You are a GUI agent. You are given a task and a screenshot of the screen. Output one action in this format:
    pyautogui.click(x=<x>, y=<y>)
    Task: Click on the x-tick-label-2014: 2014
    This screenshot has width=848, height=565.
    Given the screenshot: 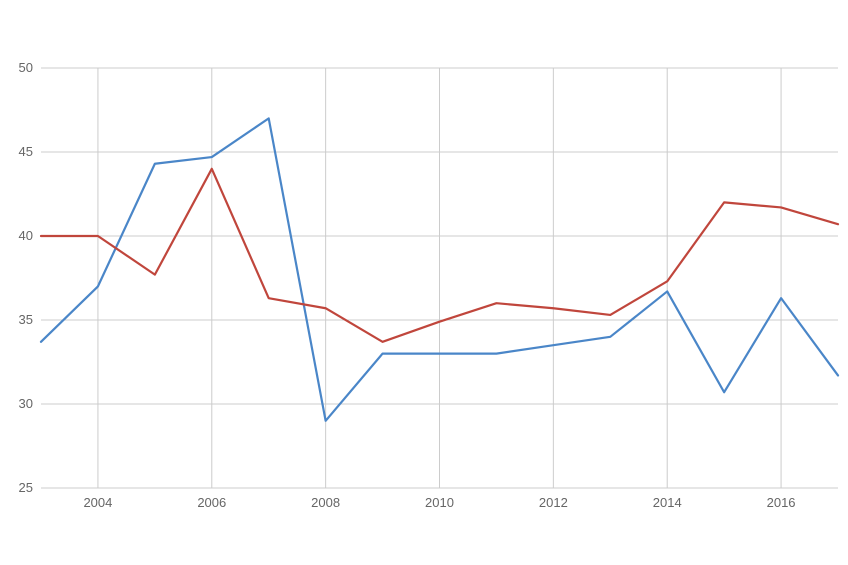 What is the action you would take?
    pyautogui.click(x=667, y=502)
    